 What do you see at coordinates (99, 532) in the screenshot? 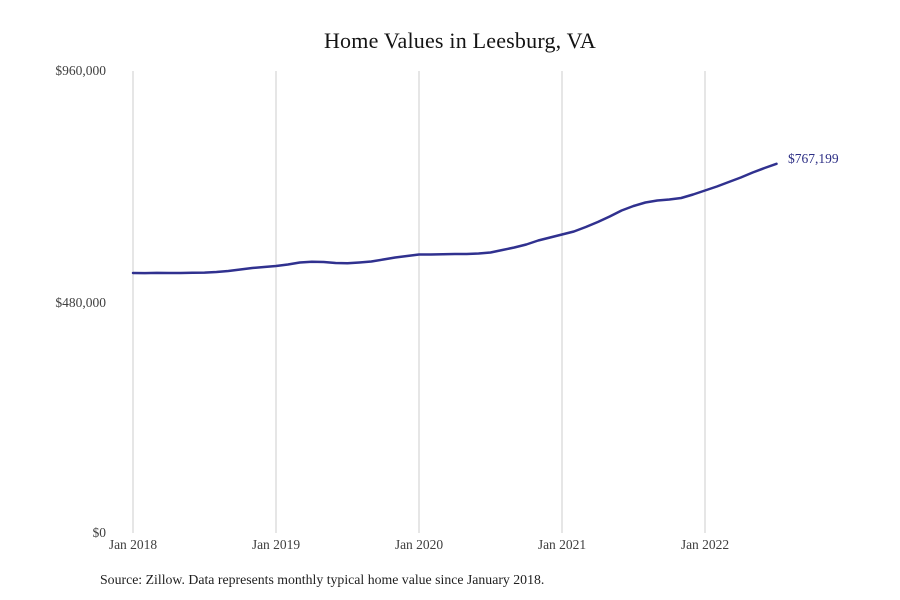
I see `y-axis-tick-label: $0` at bounding box center [99, 532].